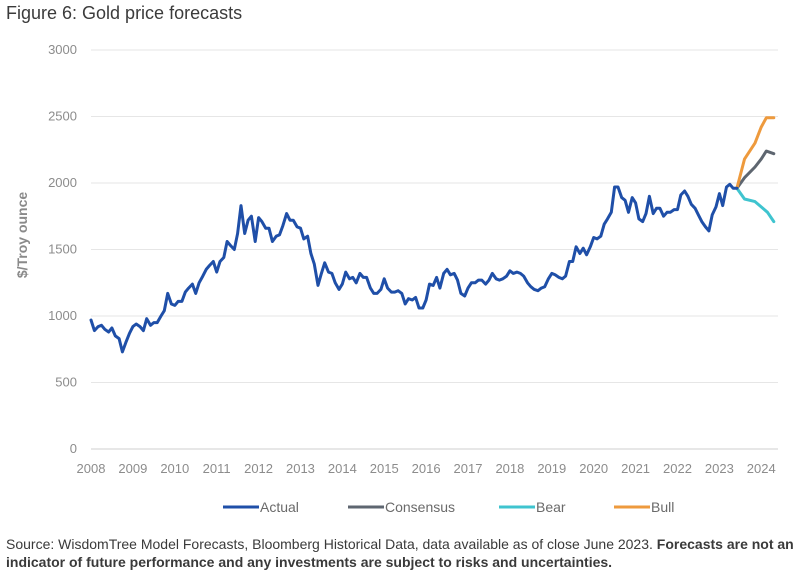 The width and height of the screenshot is (804, 586). I want to click on legend-label-bear: Bear, so click(551, 507).